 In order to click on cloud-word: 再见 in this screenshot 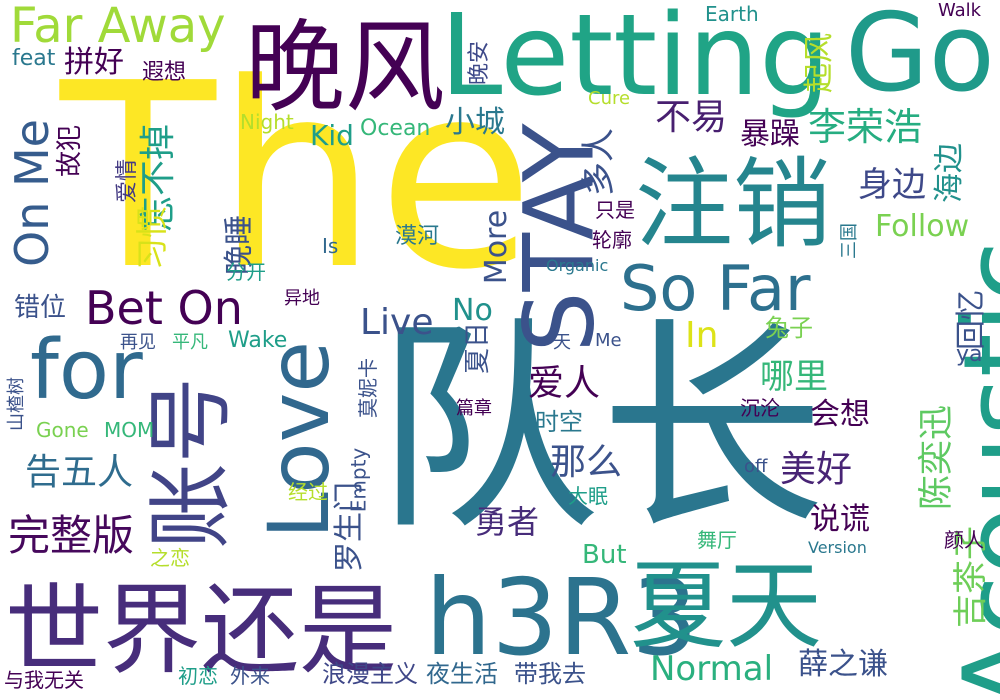, I will do `click(138, 342)`.